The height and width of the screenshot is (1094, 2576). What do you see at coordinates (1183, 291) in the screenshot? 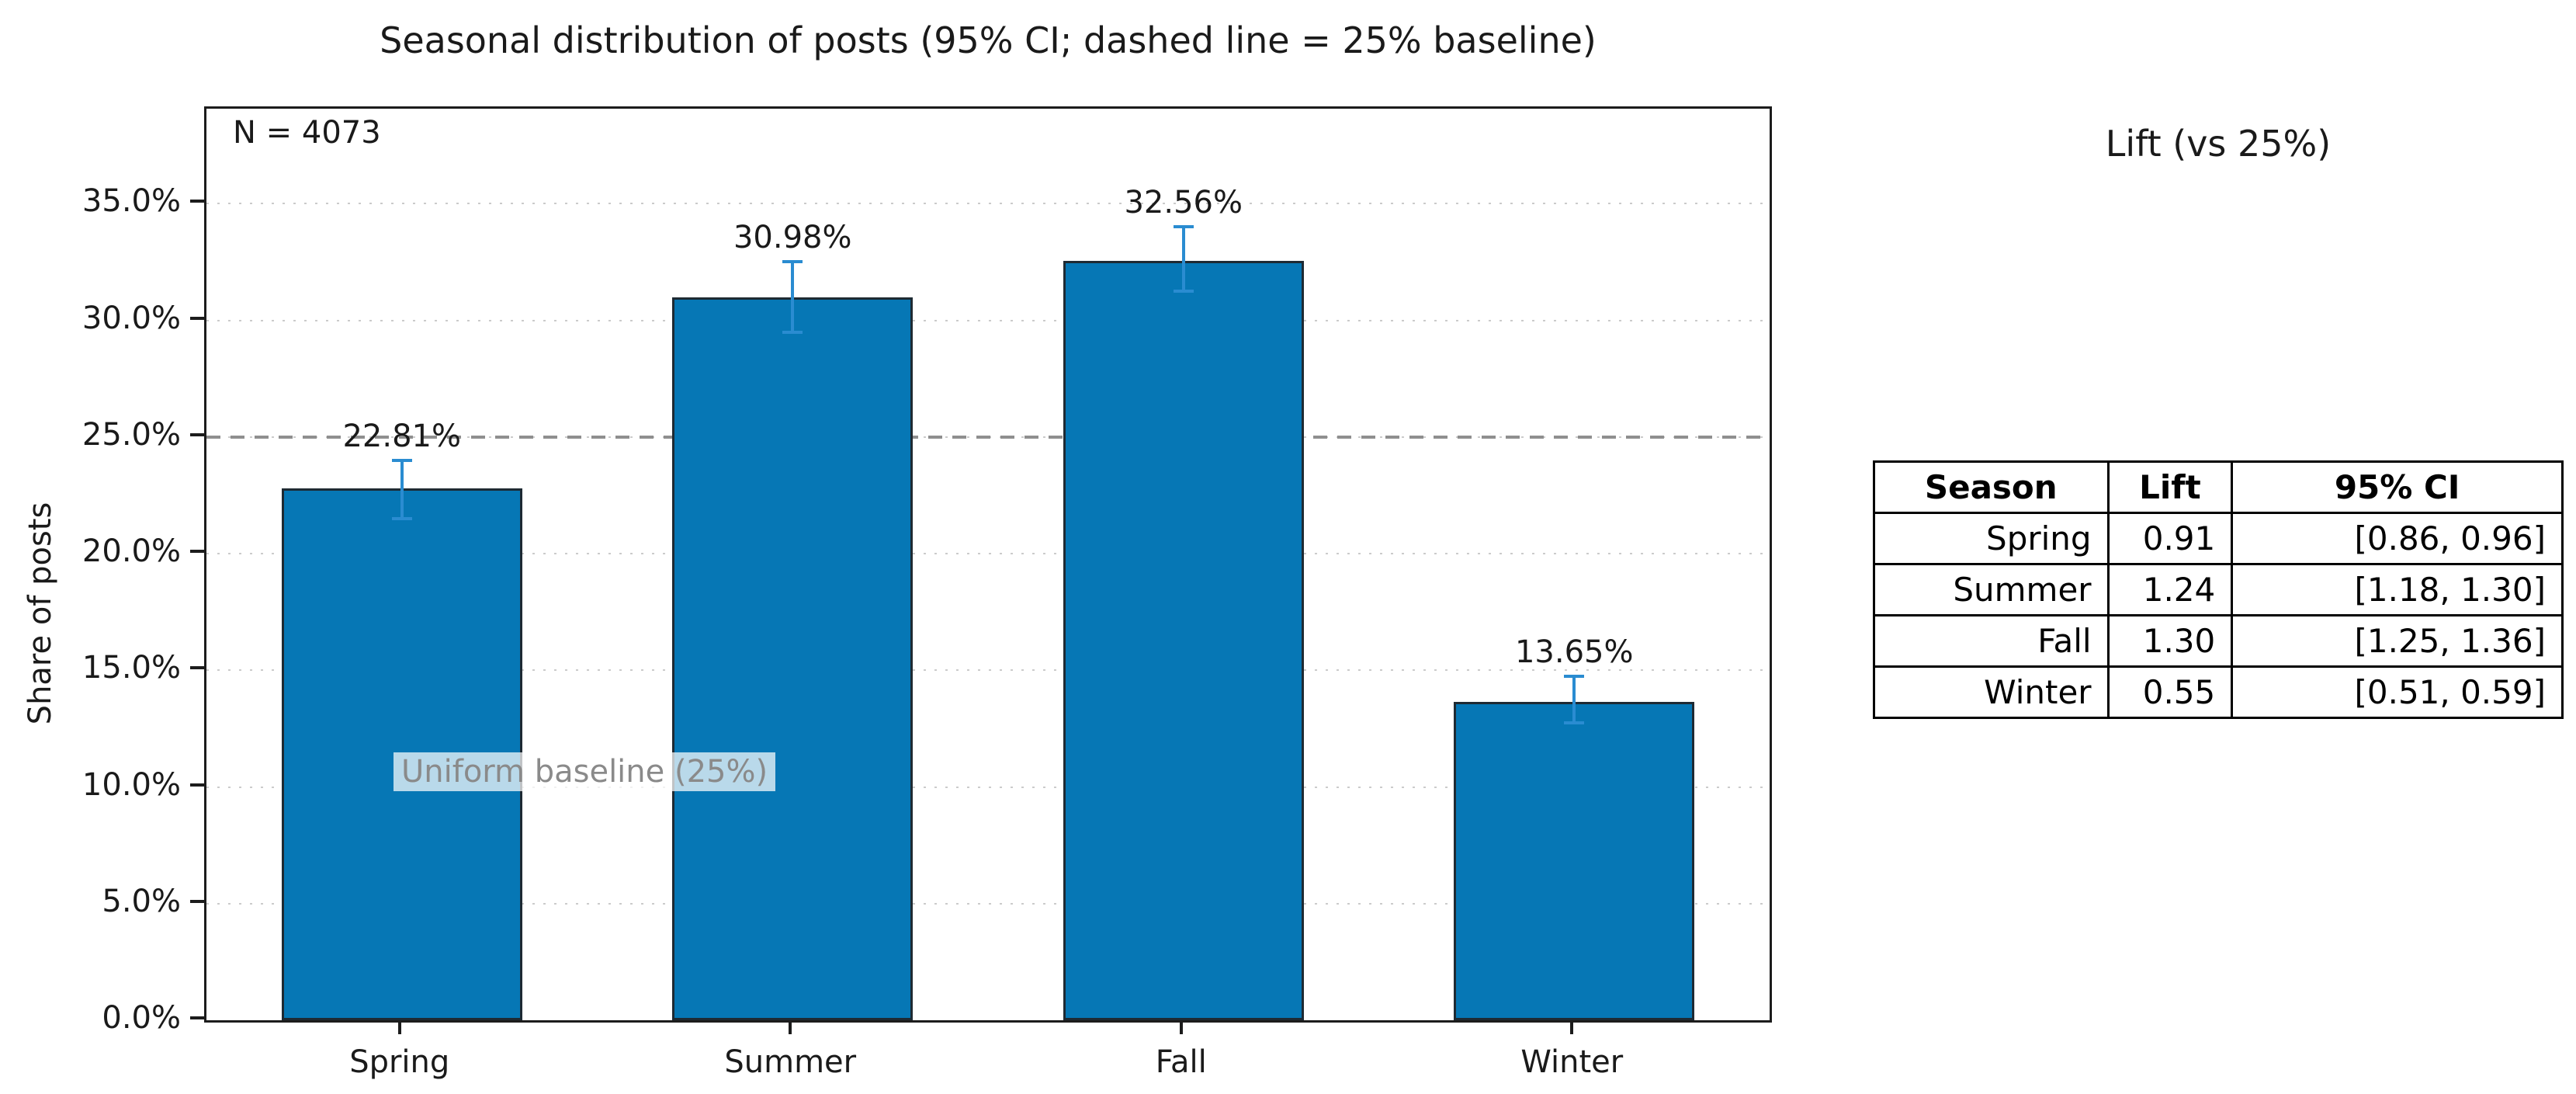
I see `error-cap-low-fall` at bounding box center [1183, 291].